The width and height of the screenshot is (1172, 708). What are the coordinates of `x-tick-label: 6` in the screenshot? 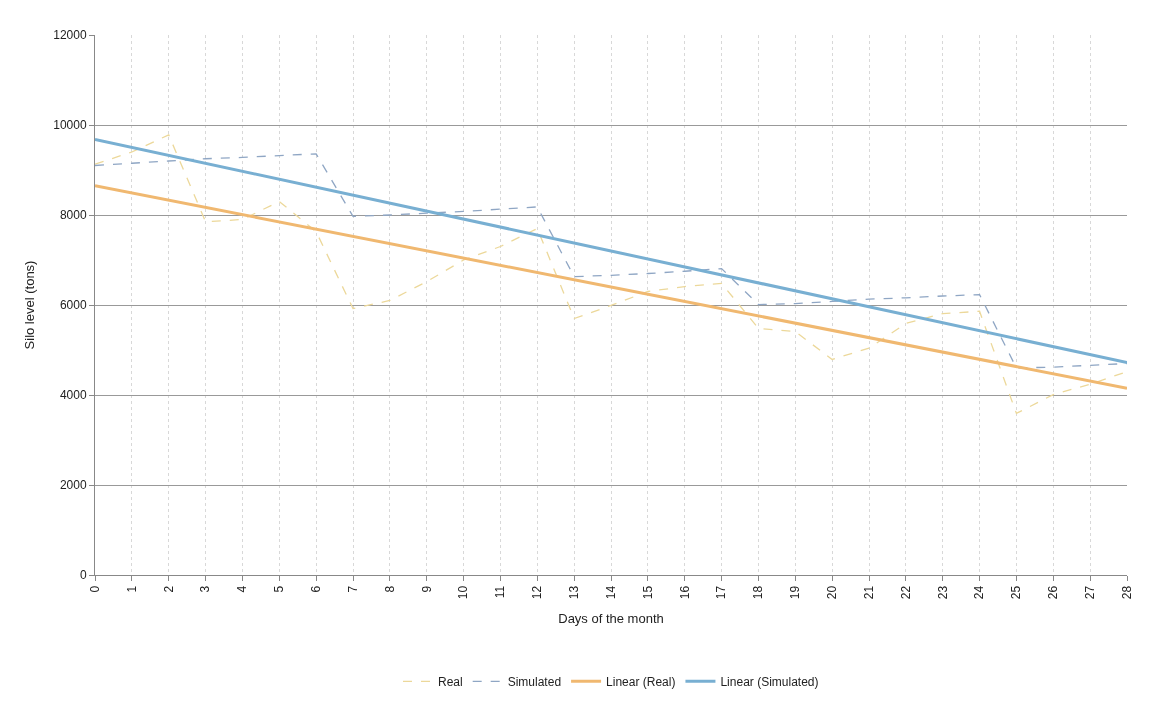 It's located at (316, 589).